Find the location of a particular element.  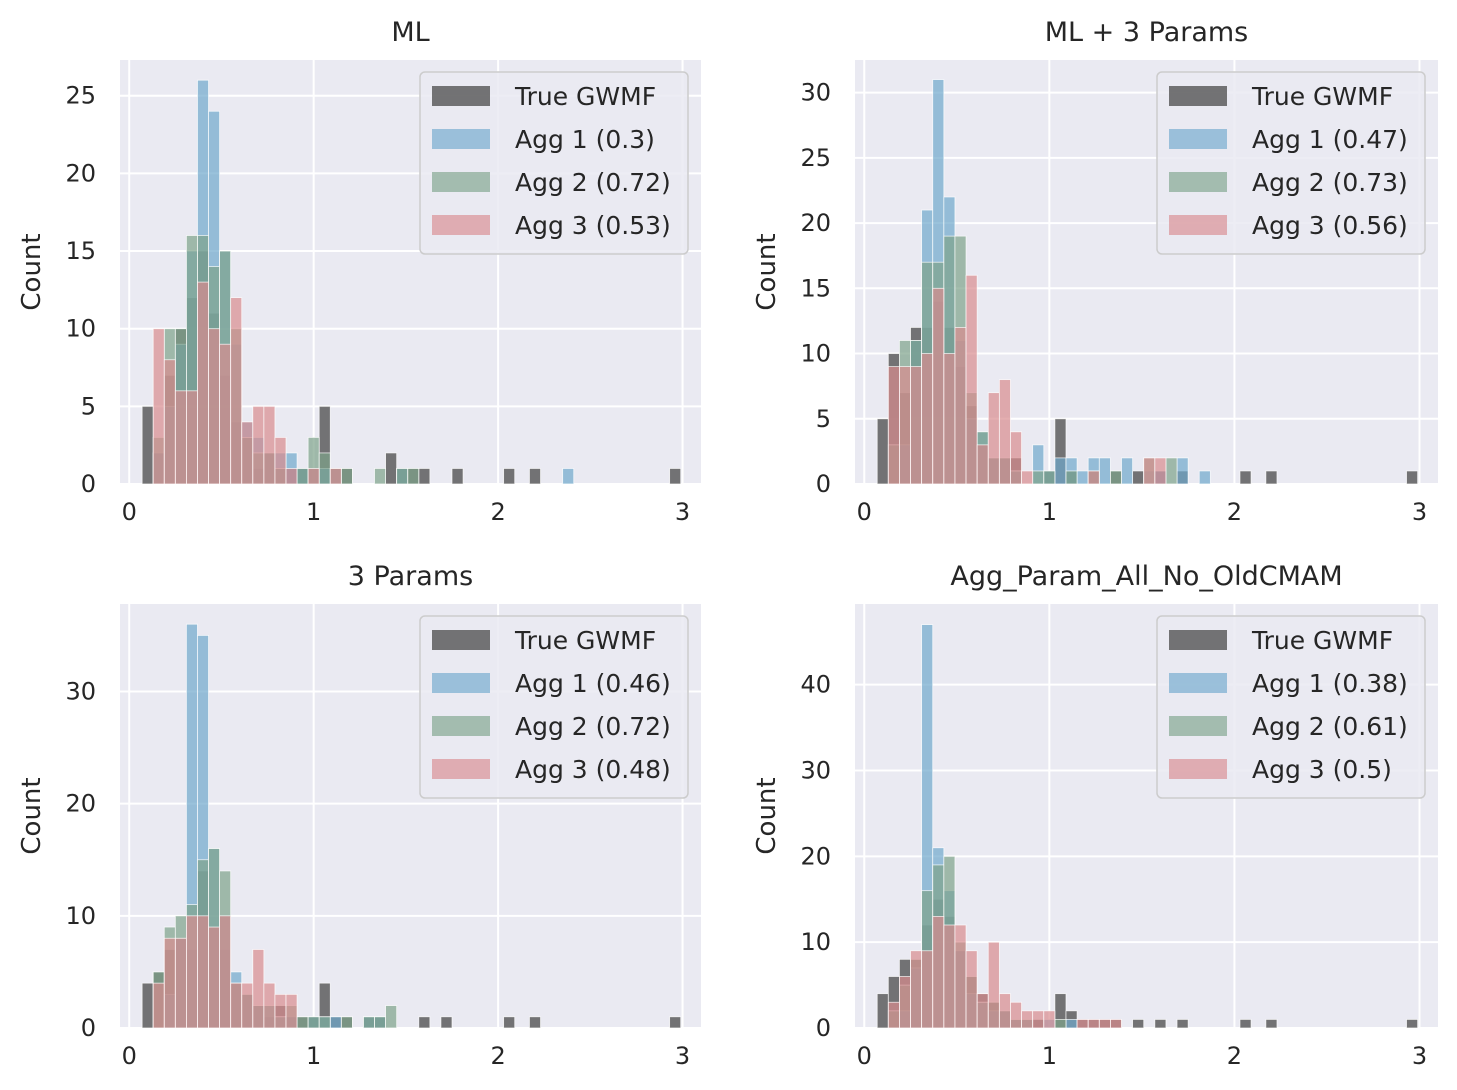

y-tick-labels: 0 10 20 30 is located at coordinates (80, 859).